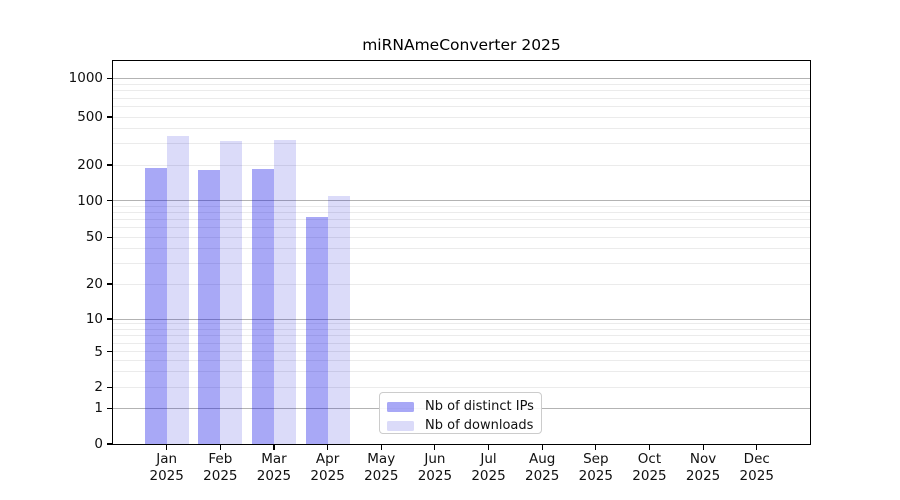 The height and width of the screenshot is (500, 900). I want to click on y-axis-tick-label-100: 100, so click(90, 200).